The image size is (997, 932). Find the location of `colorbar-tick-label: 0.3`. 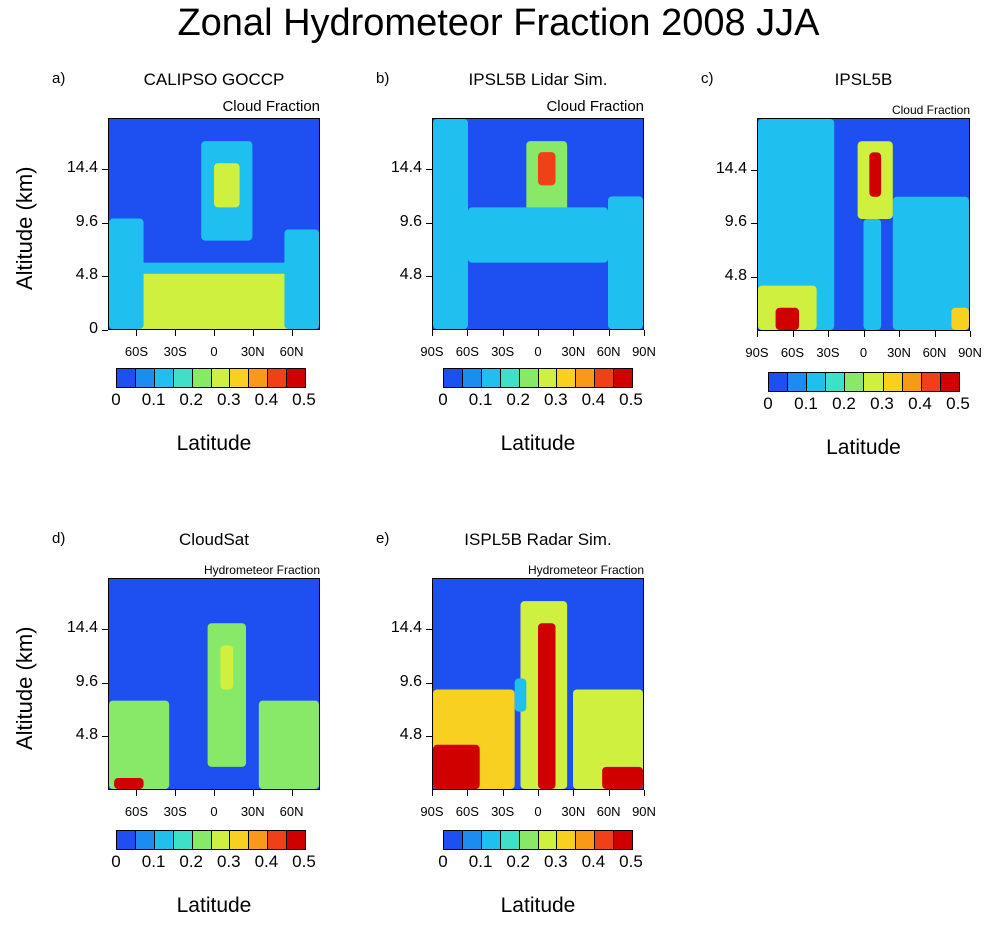

colorbar-tick-label: 0.3 is located at coordinates (555, 861).